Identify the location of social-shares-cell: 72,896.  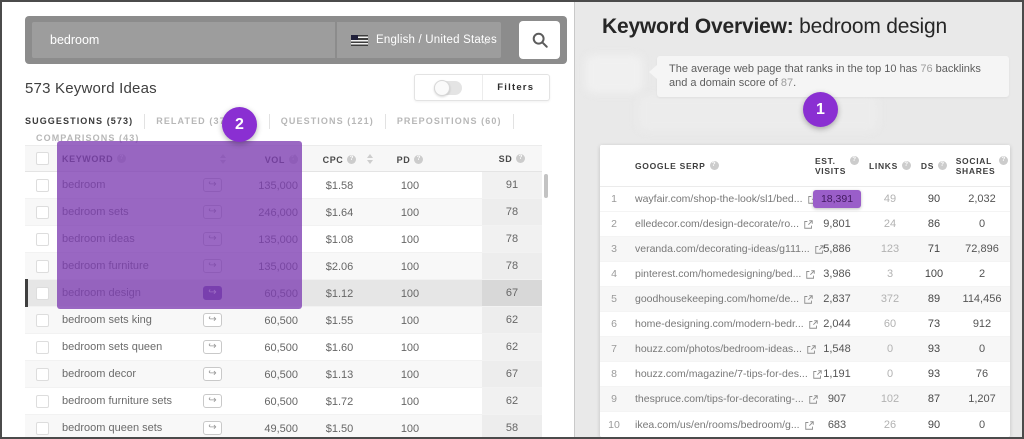
(982, 249).